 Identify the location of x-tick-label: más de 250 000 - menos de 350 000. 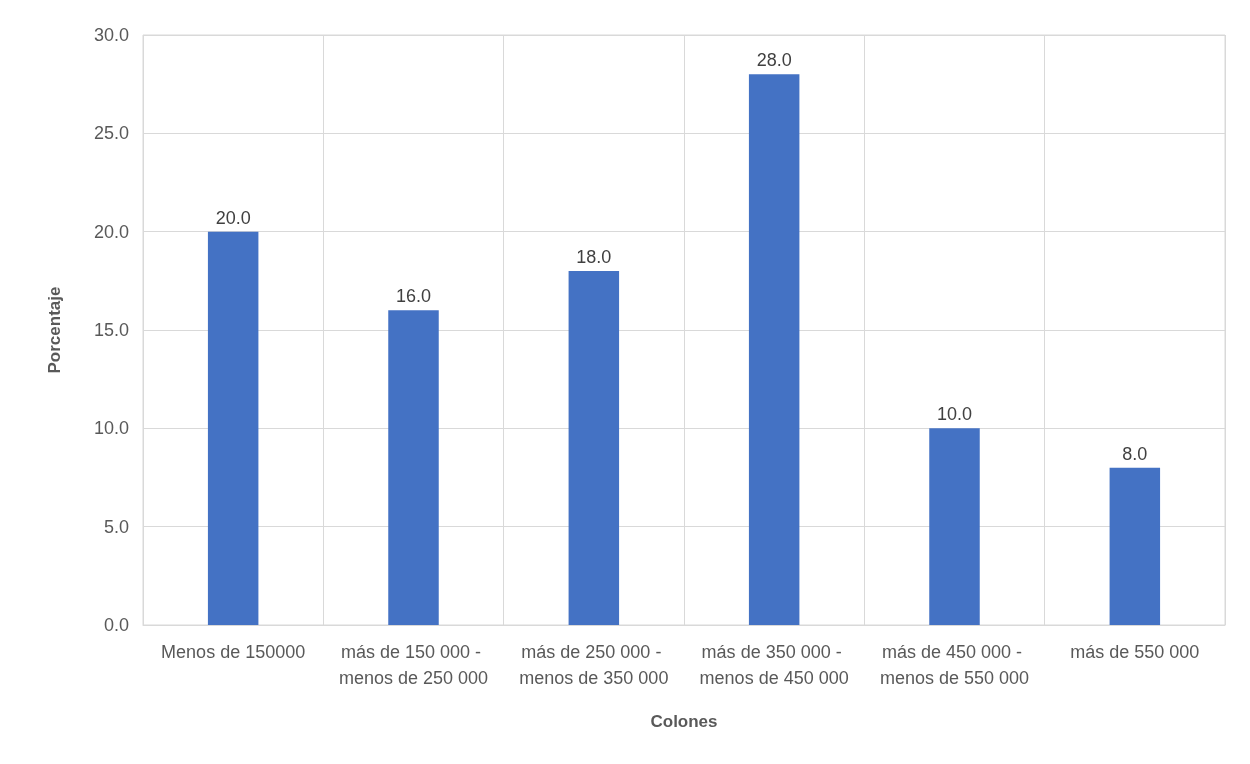
(594, 665).